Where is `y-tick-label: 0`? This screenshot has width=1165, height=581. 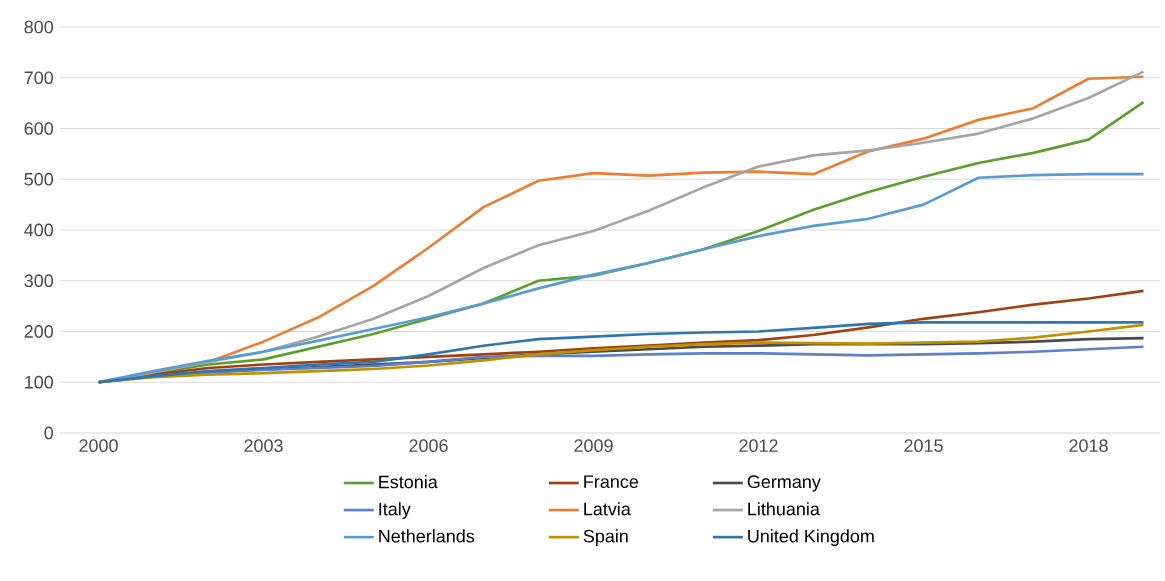
y-tick-label: 0 is located at coordinates (49, 433).